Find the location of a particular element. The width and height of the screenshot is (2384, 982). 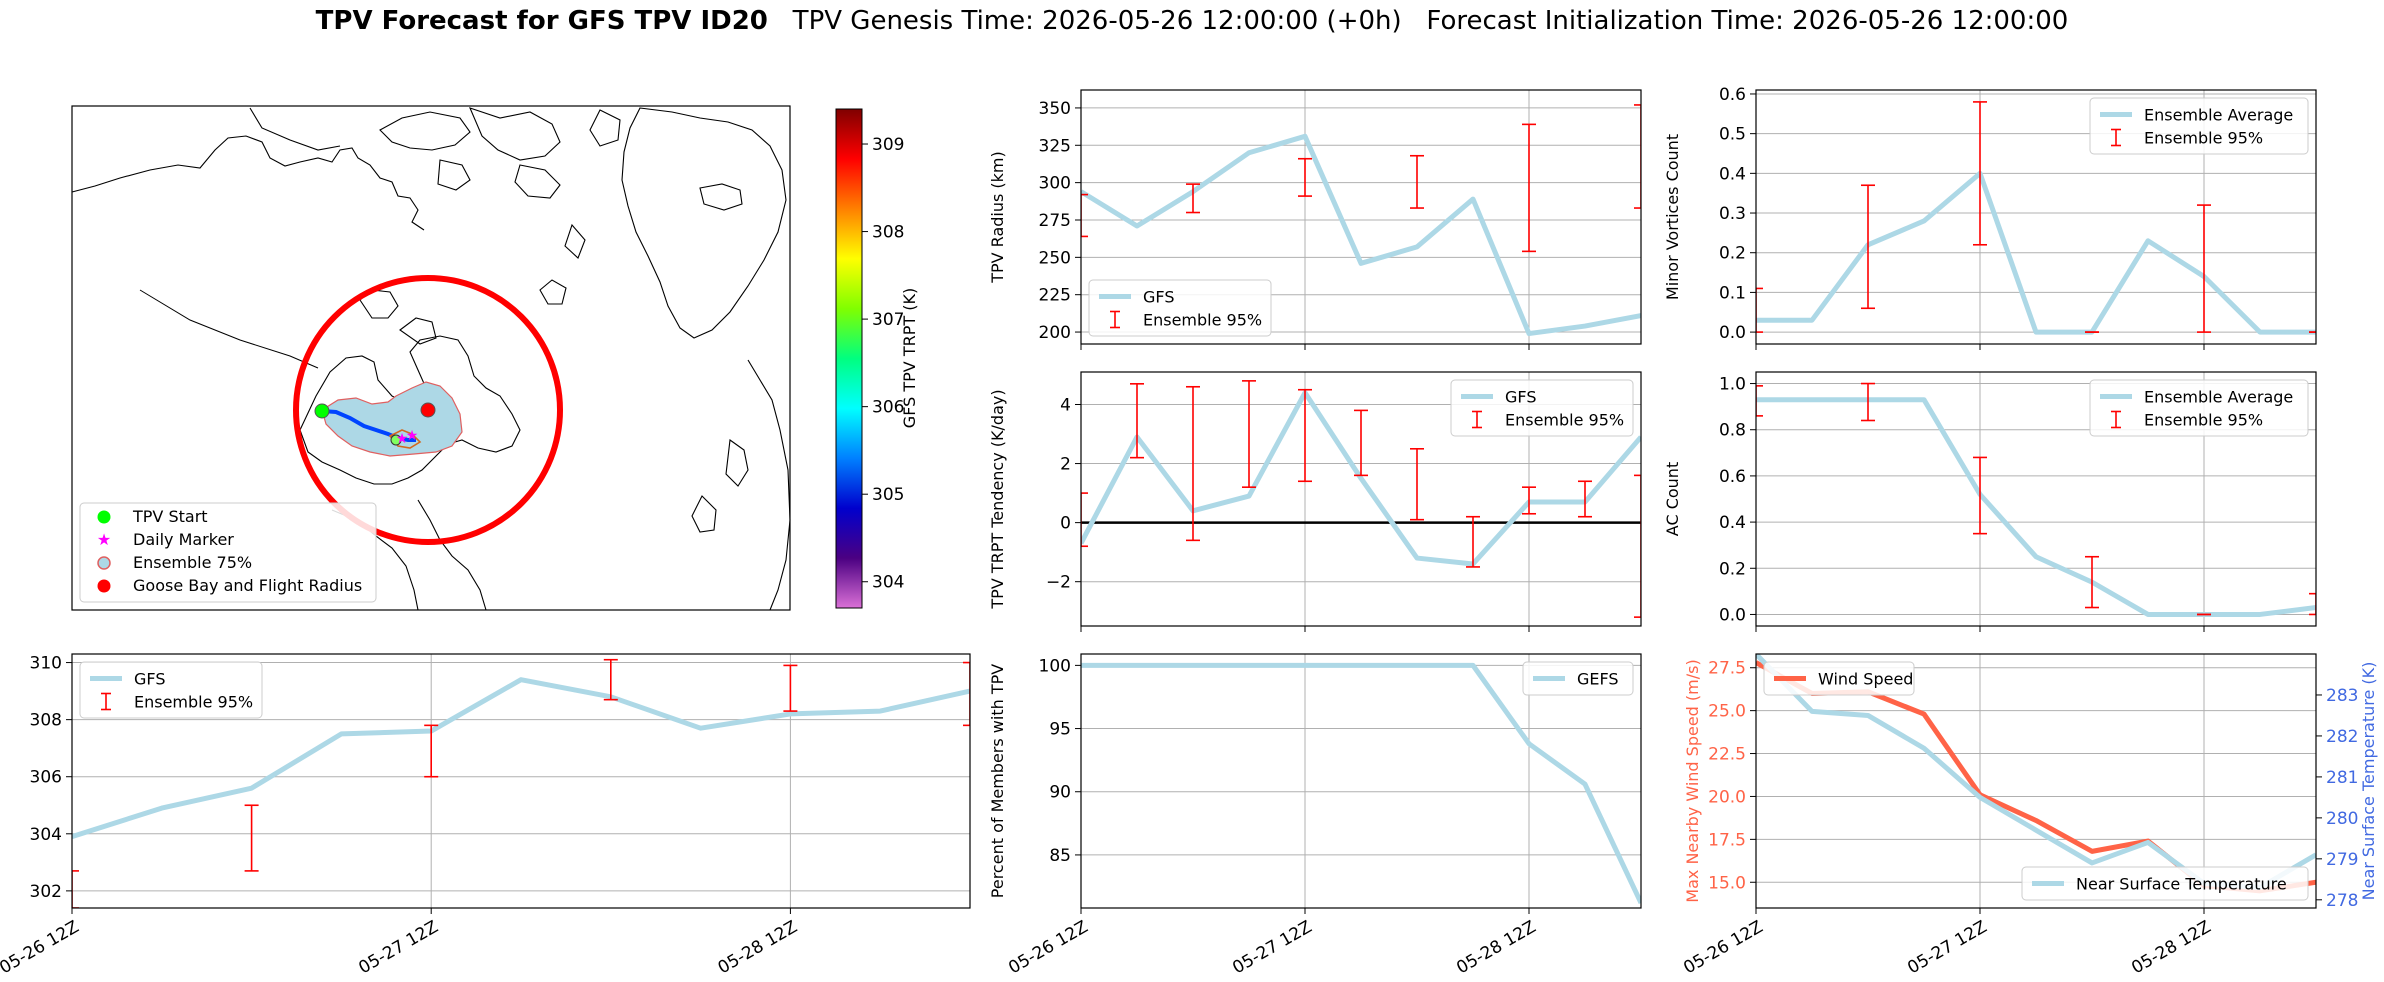

series-line-main is located at coordinates (1361, 783).